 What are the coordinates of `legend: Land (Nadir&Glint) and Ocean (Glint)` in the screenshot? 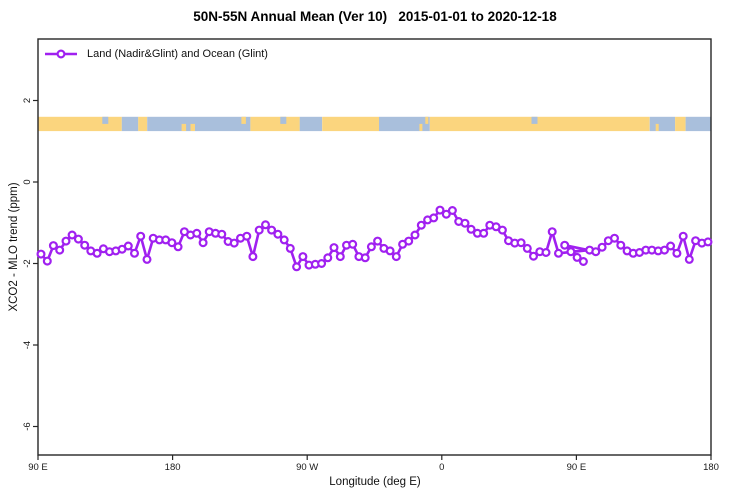 It's located at (156, 54).